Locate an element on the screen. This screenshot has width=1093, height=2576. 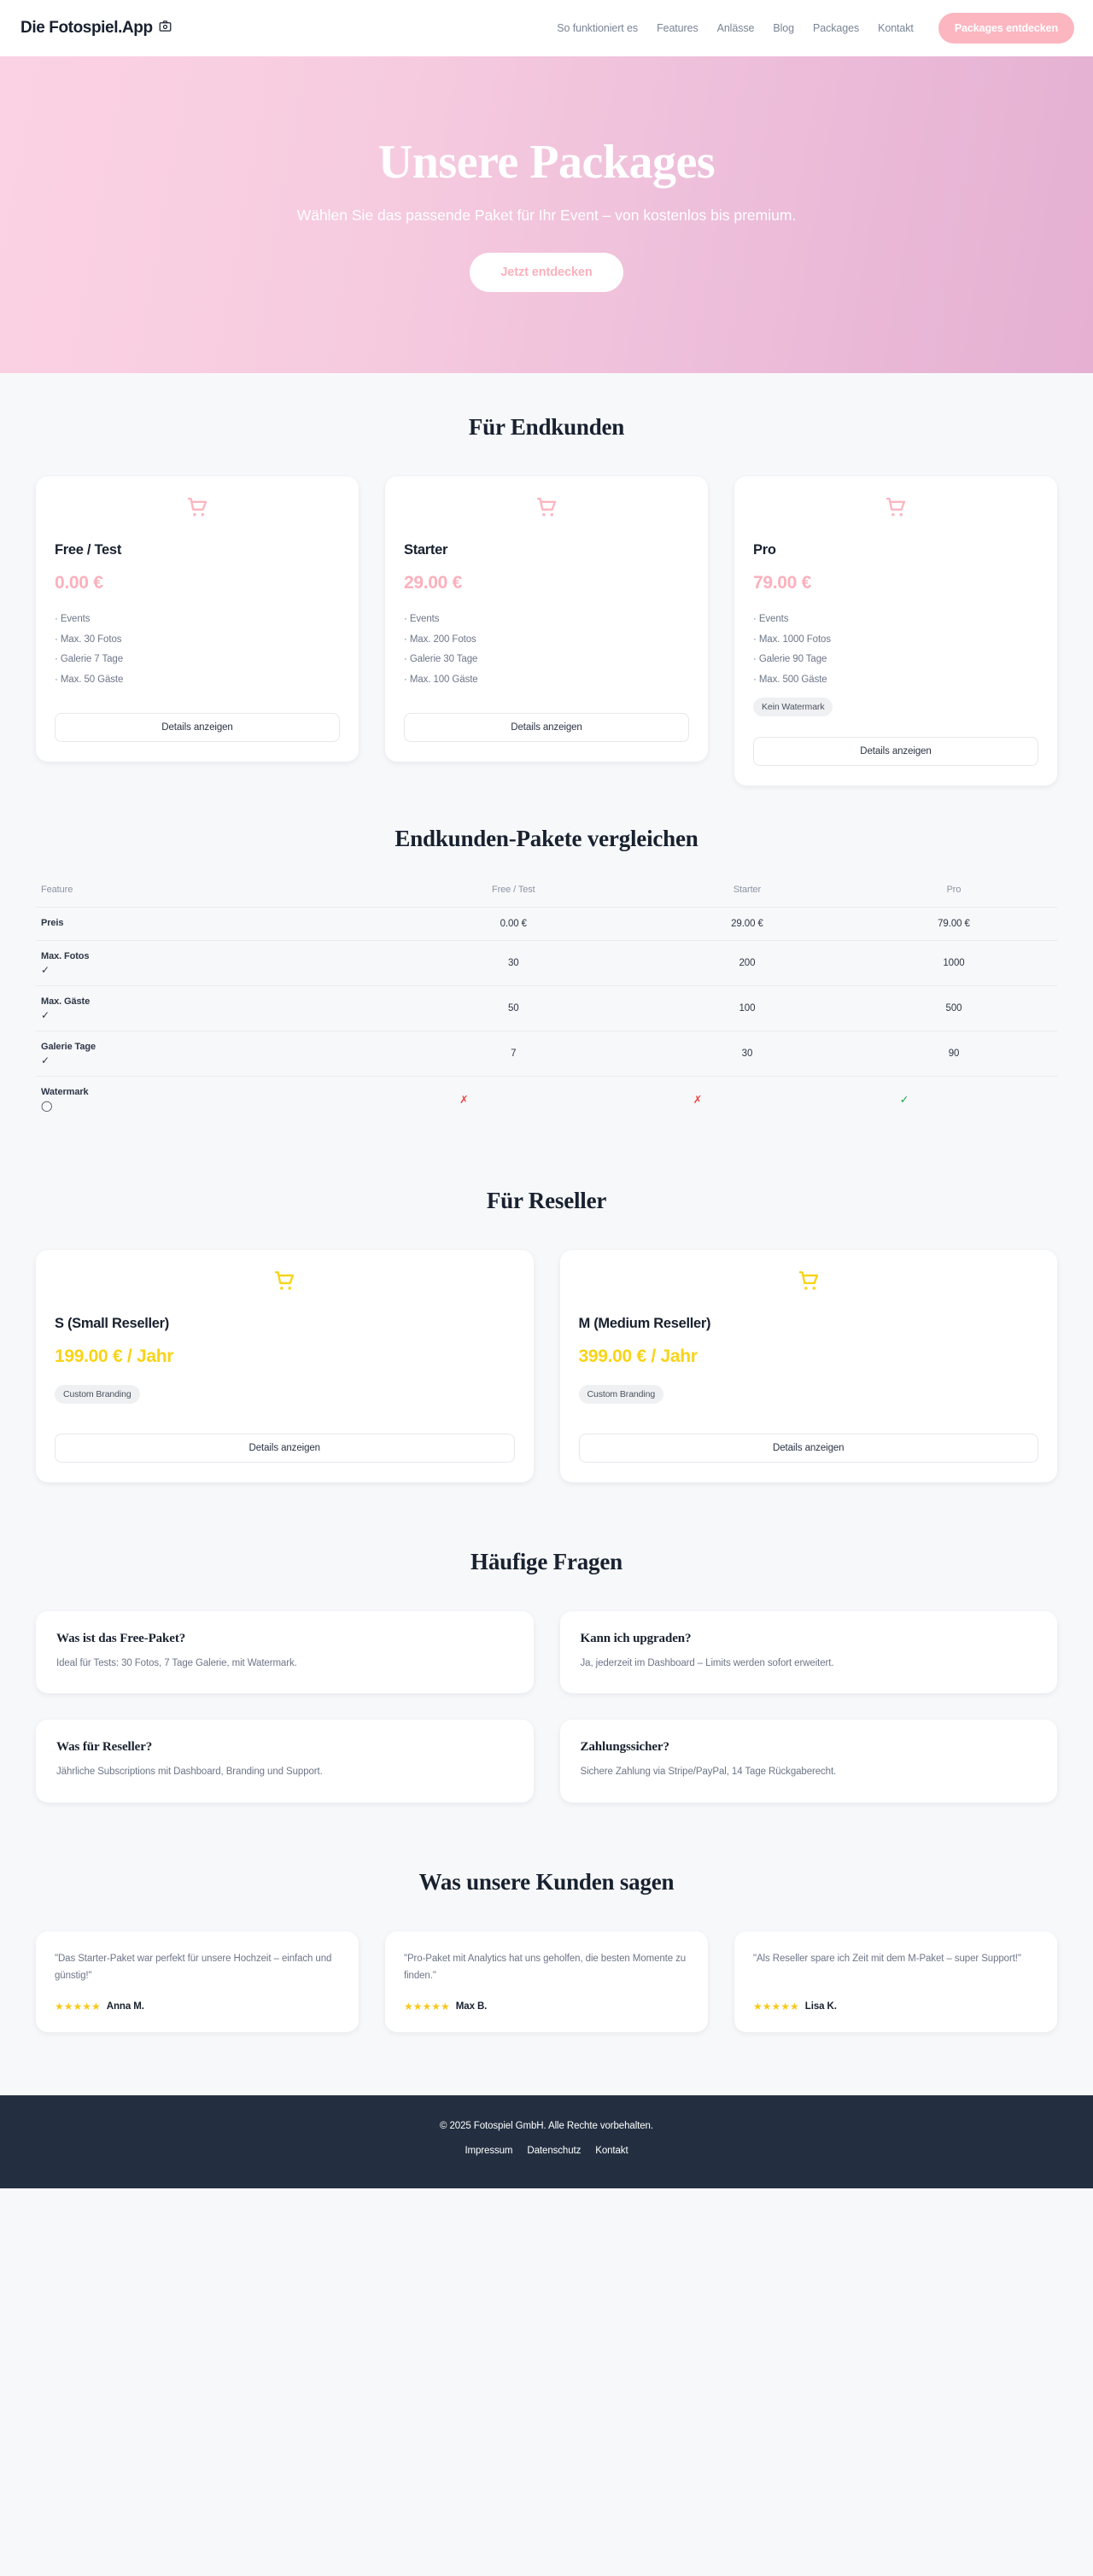
nav-item-1: Features is located at coordinates (677, 28).